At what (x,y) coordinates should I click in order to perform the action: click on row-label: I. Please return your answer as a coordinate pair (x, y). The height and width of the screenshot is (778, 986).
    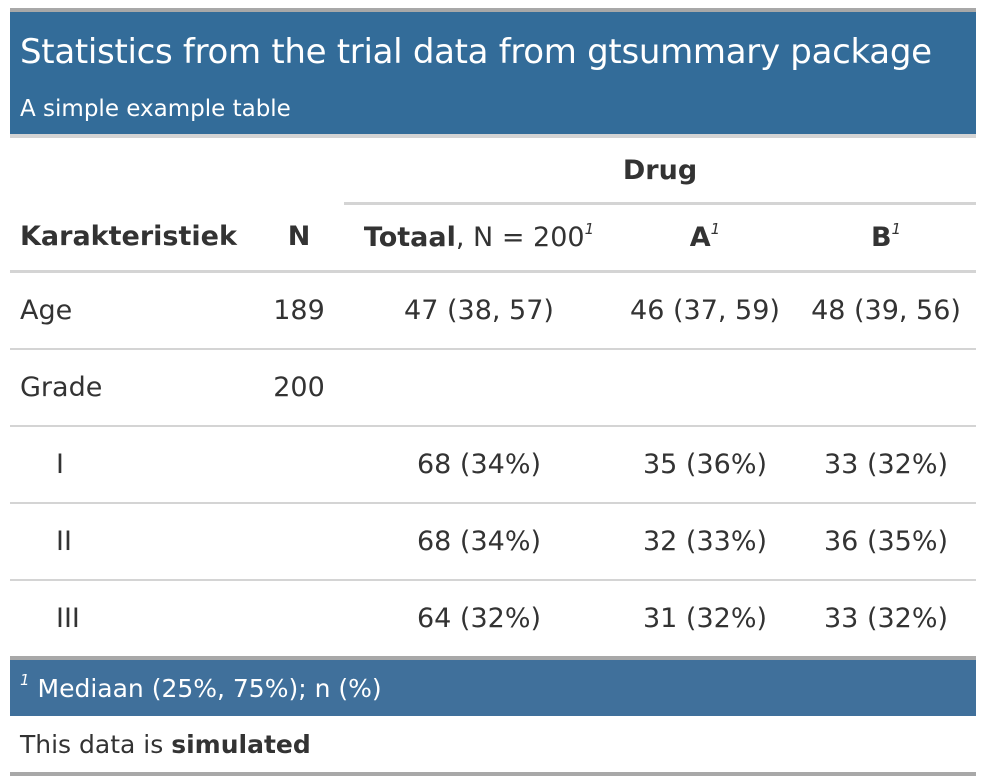
    Looking at the image, I should click on (132, 465).